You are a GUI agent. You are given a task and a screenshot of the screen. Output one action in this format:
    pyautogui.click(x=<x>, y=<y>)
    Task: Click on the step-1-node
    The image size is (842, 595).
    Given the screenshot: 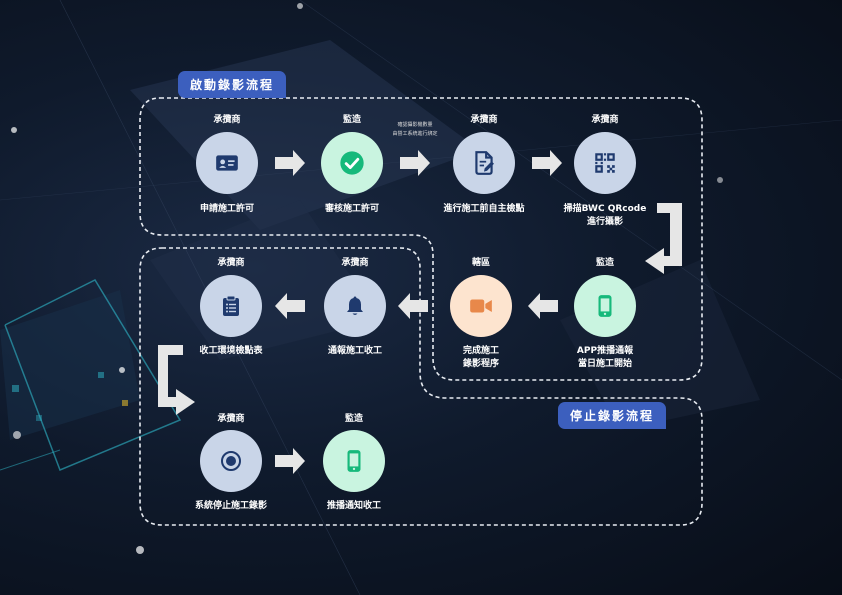 What is the action you would take?
    pyautogui.click(x=227, y=163)
    